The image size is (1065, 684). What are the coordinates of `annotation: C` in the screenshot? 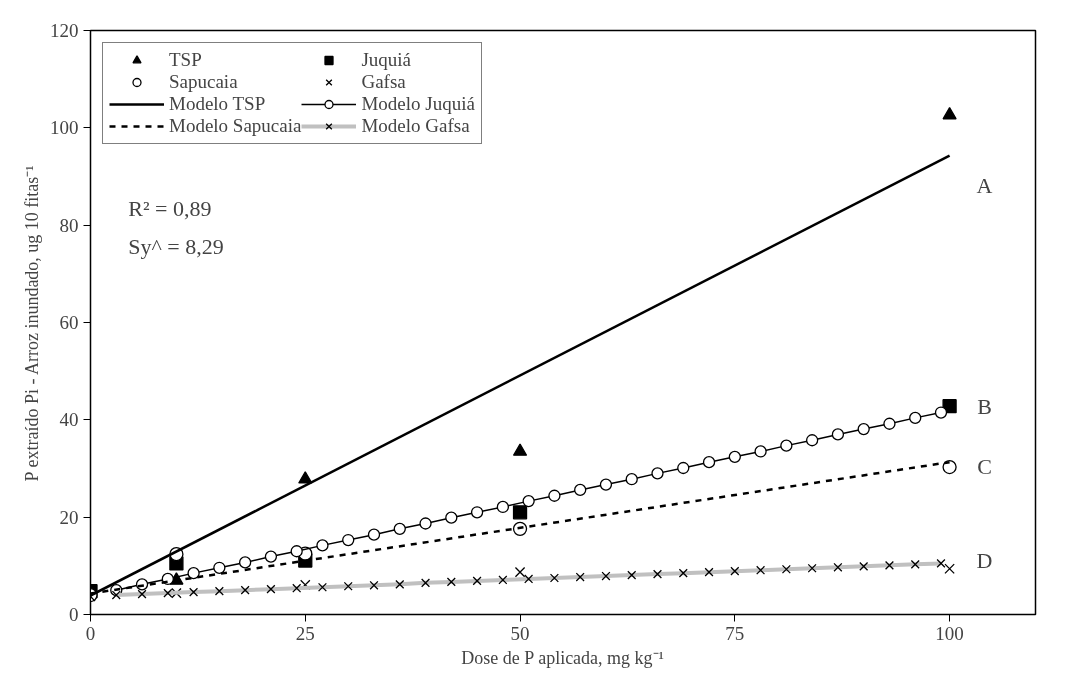 It's located at (984, 467).